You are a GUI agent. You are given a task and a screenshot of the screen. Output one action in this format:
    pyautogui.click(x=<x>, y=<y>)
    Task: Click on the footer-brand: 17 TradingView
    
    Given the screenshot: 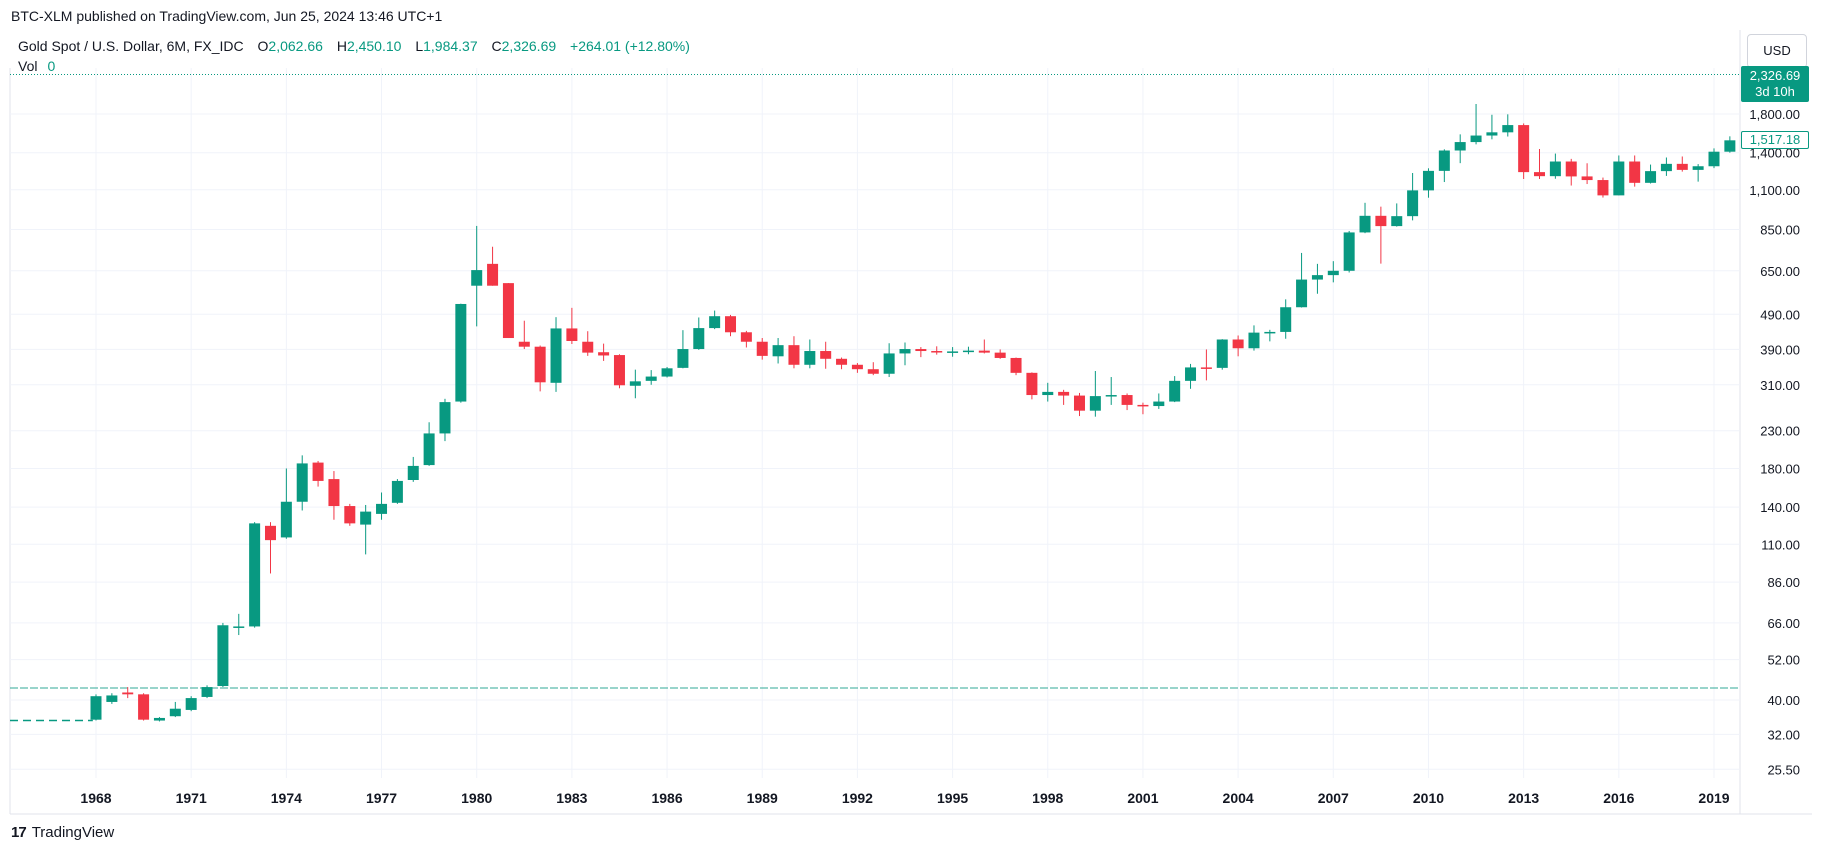 What is the action you would take?
    pyautogui.click(x=62, y=832)
    